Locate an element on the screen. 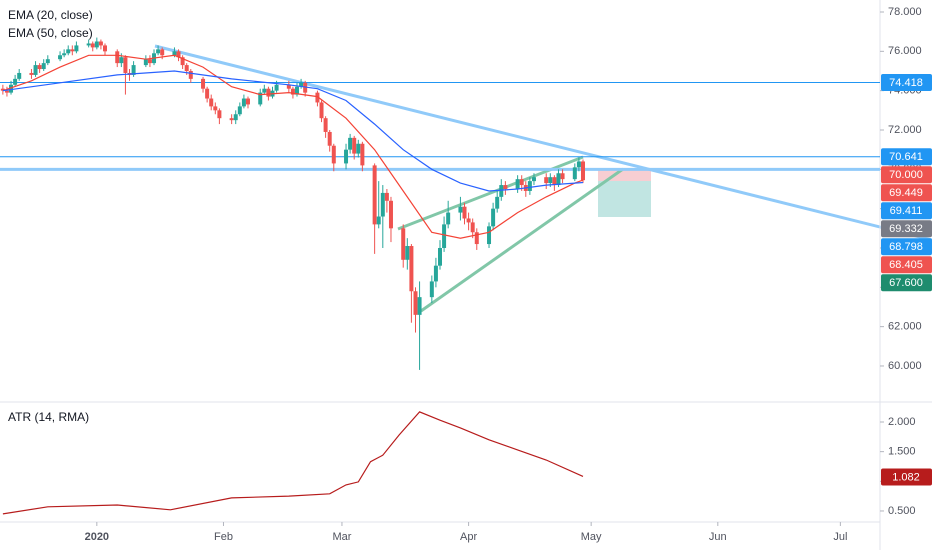  y-tick-label: 72.000 is located at coordinates (905, 130).